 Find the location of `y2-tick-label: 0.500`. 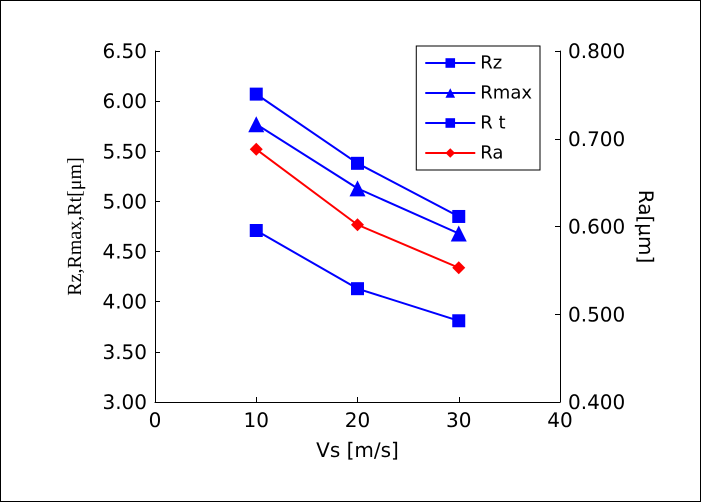

y2-tick-label: 0.500 is located at coordinates (597, 314).